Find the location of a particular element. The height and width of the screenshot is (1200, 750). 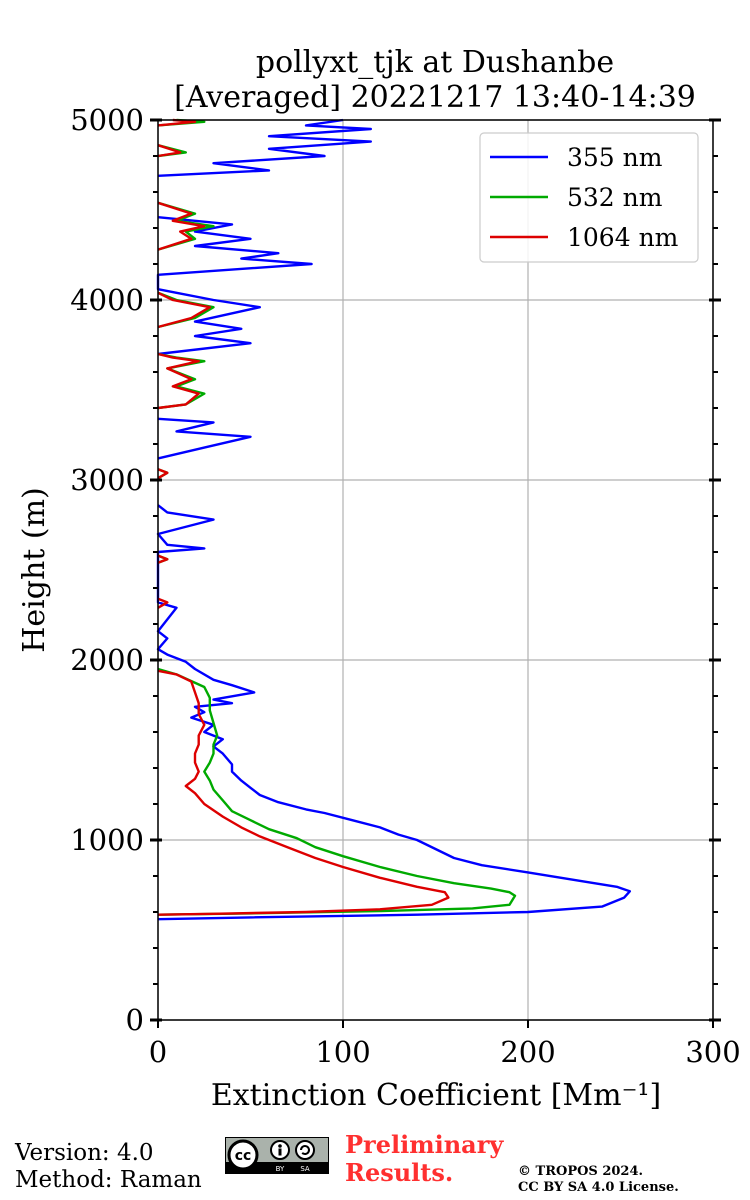

y-axis-label: Height (m) is located at coordinates (34, 569).